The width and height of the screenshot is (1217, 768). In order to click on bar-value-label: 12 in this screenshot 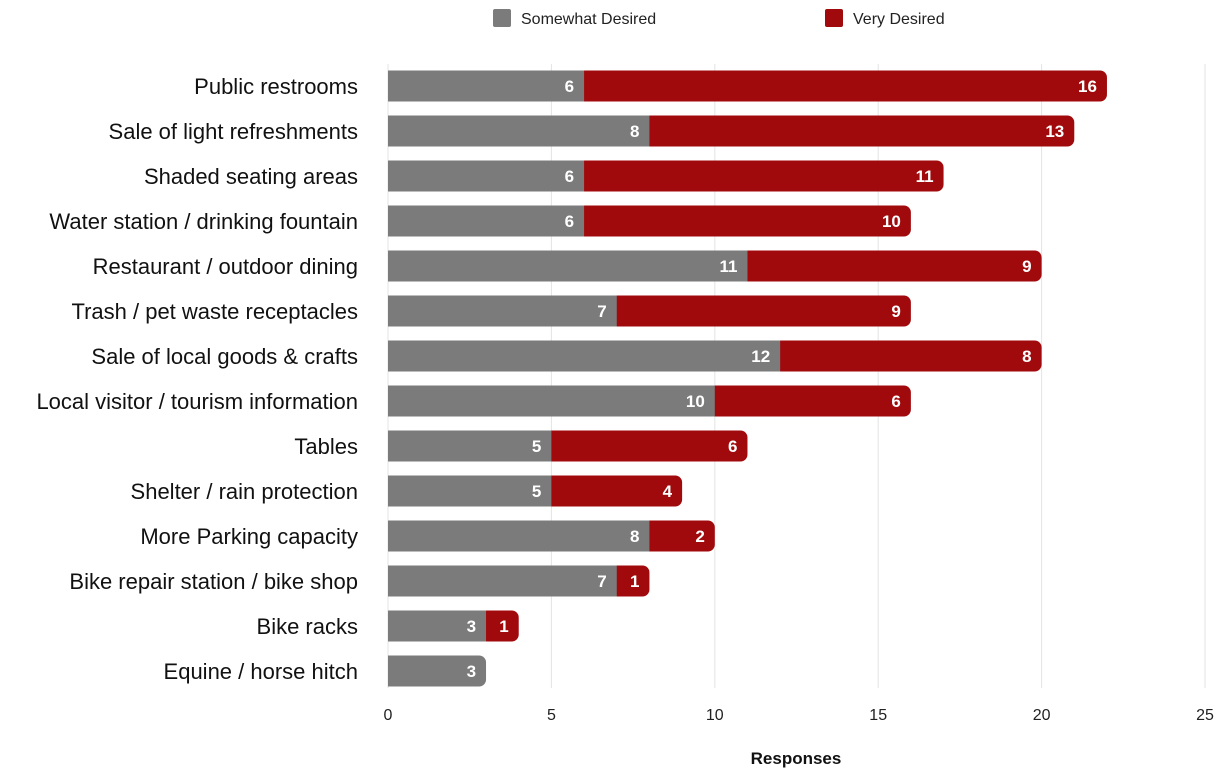, I will do `click(760, 356)`.